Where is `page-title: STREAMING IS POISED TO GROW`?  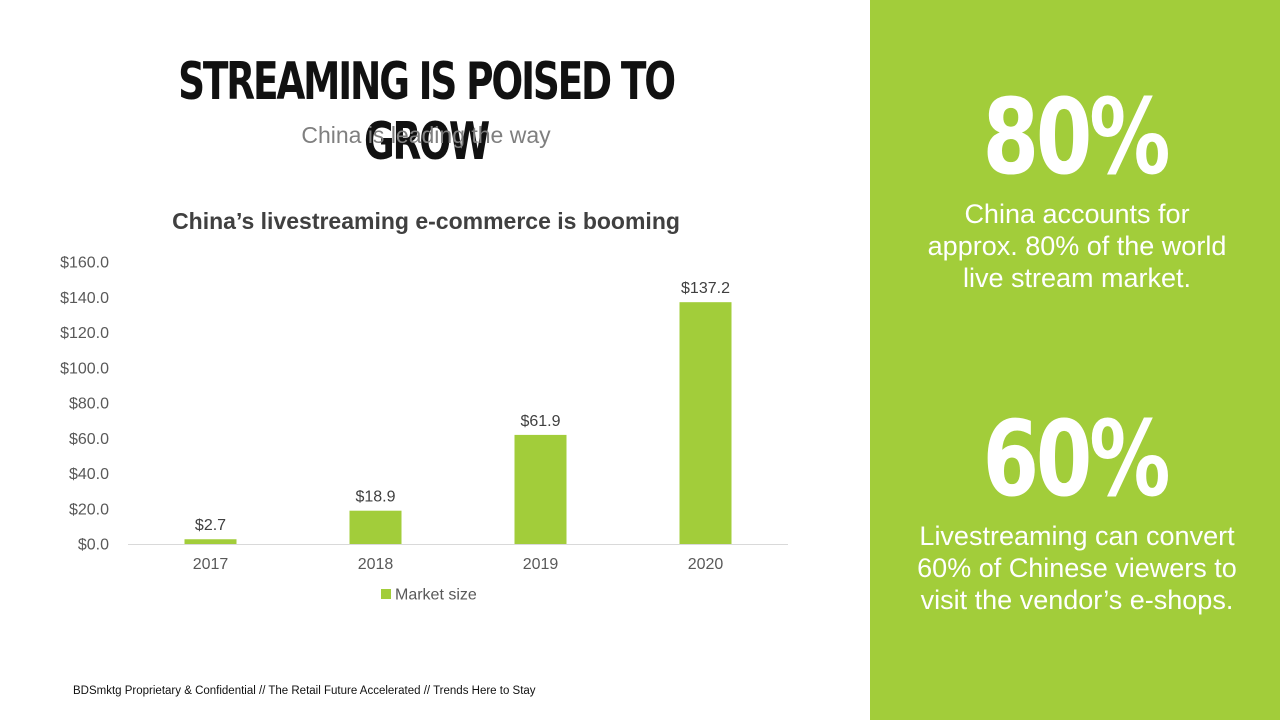 page-title: STREAMING IS POISED TO GROW is located at coordinates (427, 112).